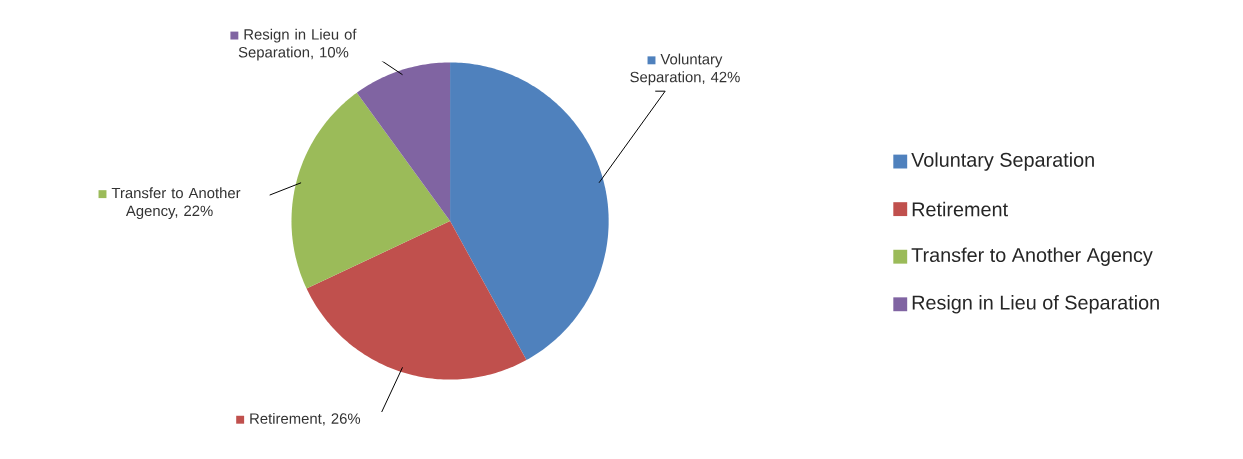 This screenshot has height=459, width=1243. What do you see at coordinates (1032, 256) in the screenshot?
I see `legend-label: Transfer to Another Agency` at bounding box center [1032, 256].